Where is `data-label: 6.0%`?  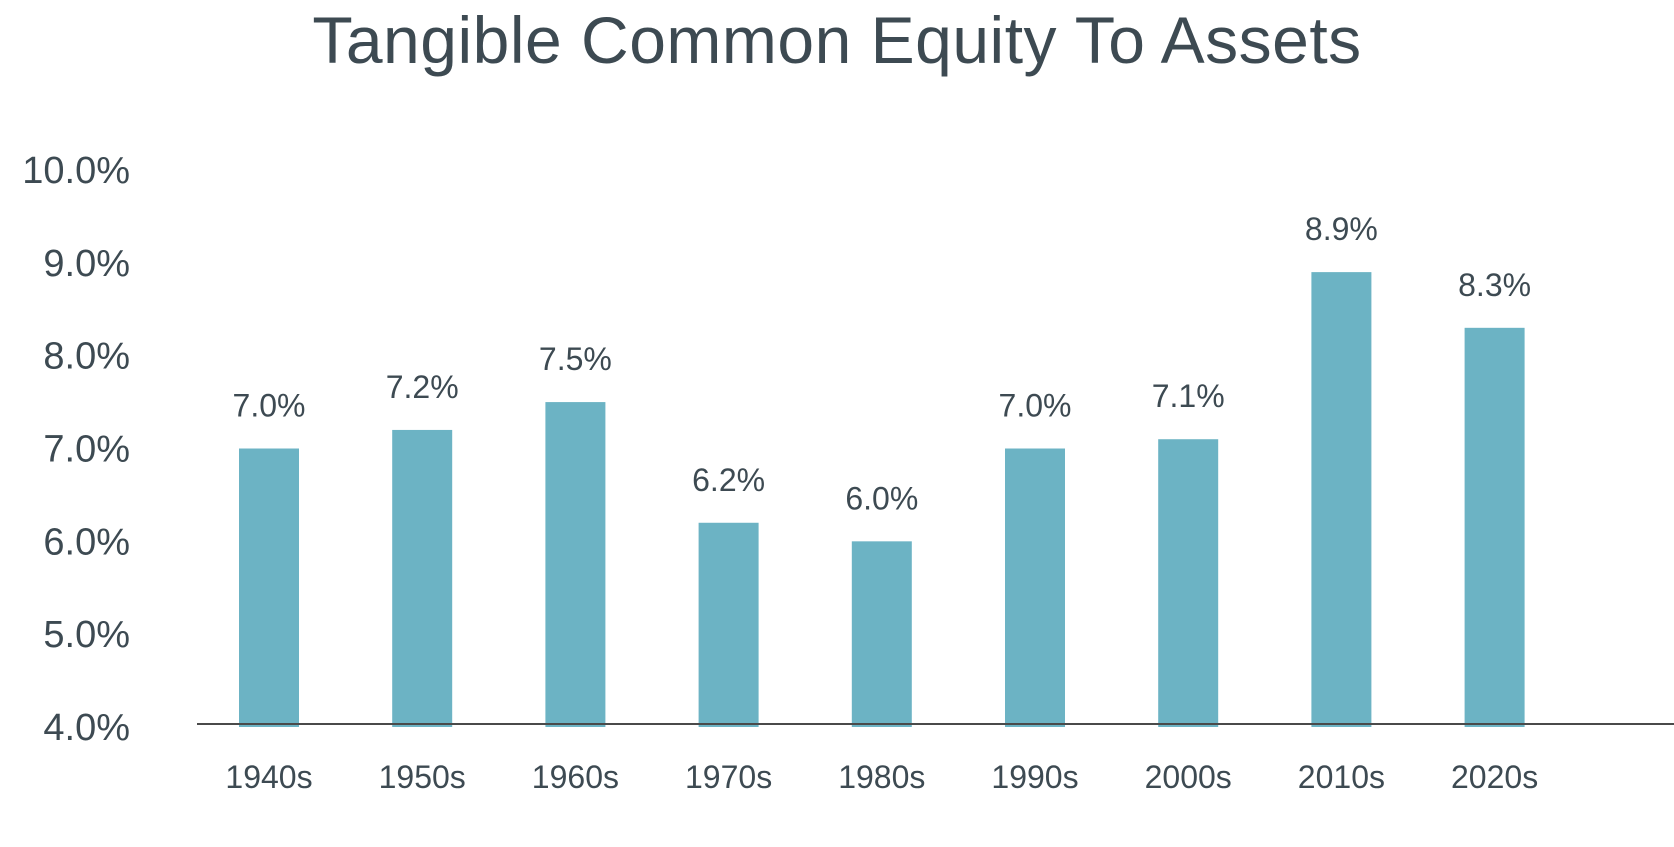
data-label: 6.0% is located at coordinates (881, 498).